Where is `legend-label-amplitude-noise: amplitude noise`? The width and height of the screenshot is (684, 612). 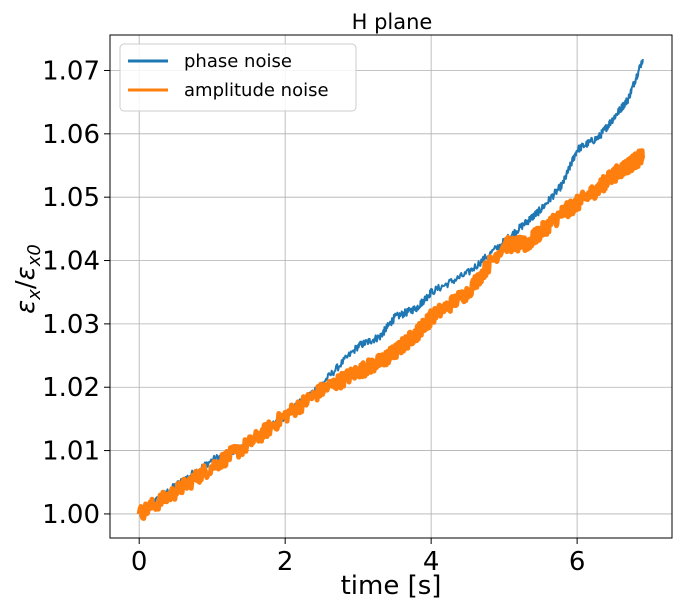
legend-label-amplitude-noise: amplitude noise is located at coordinates (256, 90).